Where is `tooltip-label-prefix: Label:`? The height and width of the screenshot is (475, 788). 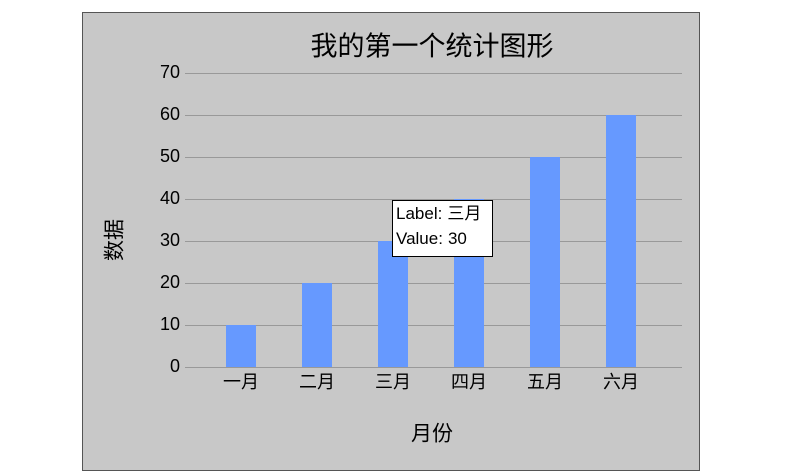
tooltip-label-prefix: Label: is located at coordinates (419, 213).